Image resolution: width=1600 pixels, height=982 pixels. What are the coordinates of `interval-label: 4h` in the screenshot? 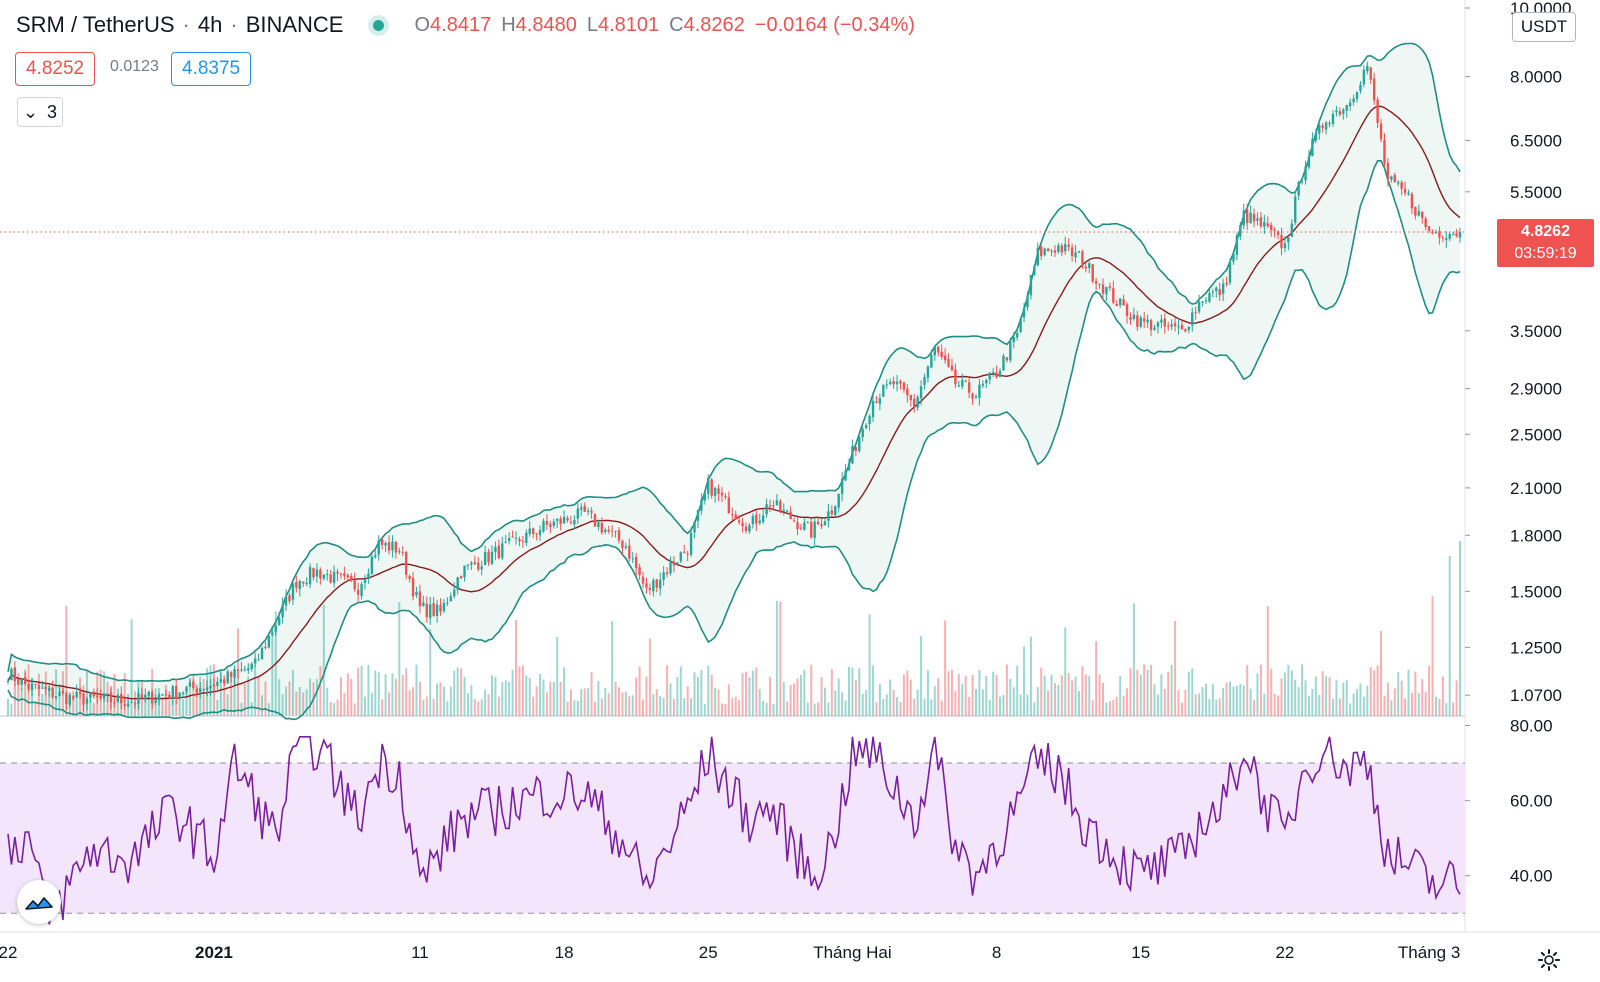 It's located at (210, 24).